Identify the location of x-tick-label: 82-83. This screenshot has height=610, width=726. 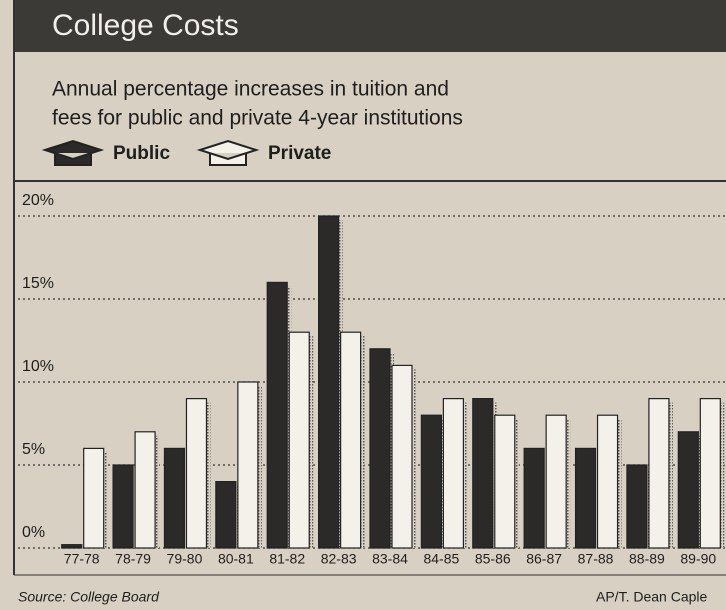
(339, 559).